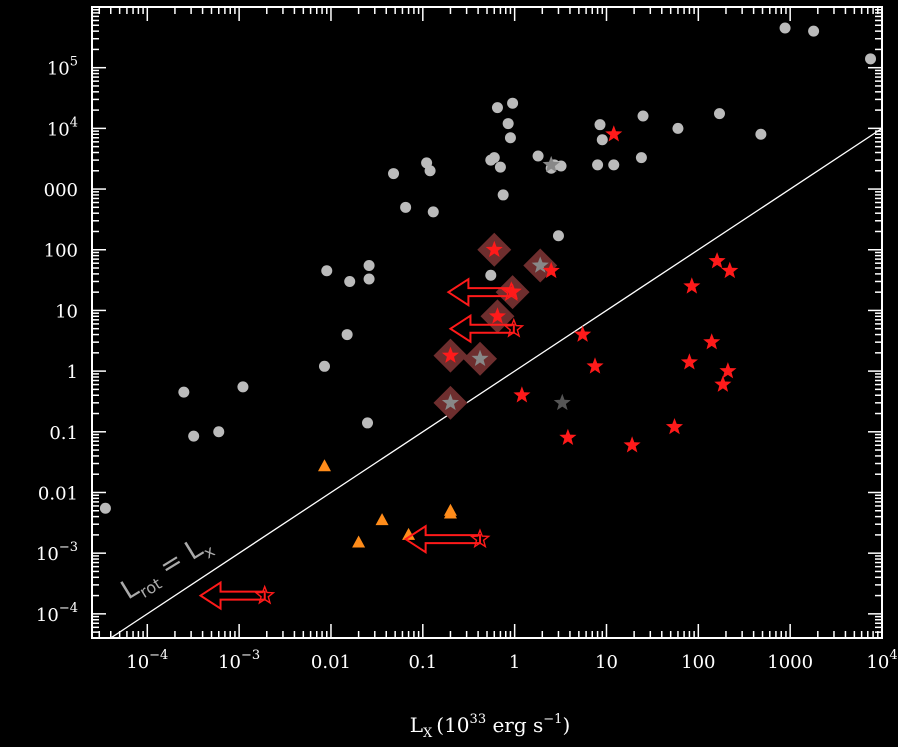 The image size is (898, 747). I want to click on x-tick-label: 10, so click(606, 662).